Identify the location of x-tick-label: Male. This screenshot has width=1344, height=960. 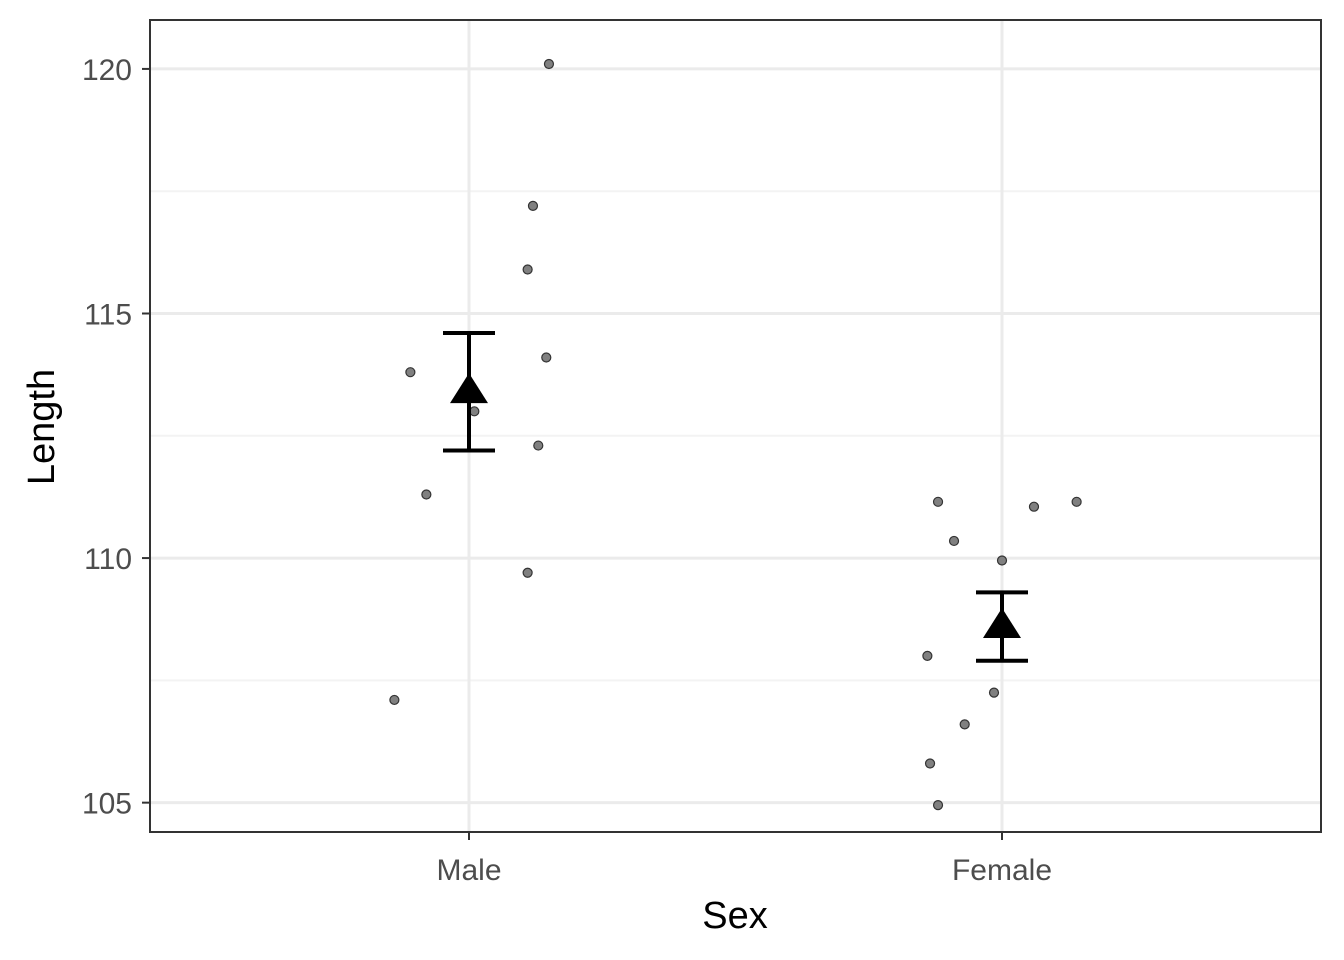
(468, 870).